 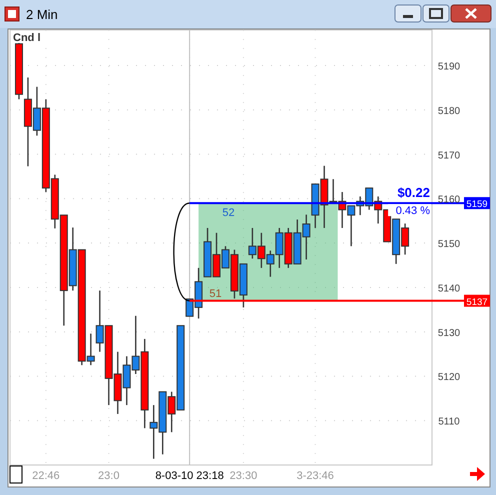 I want to click on ref-line-label: 5137, so click(x=477, y=302).